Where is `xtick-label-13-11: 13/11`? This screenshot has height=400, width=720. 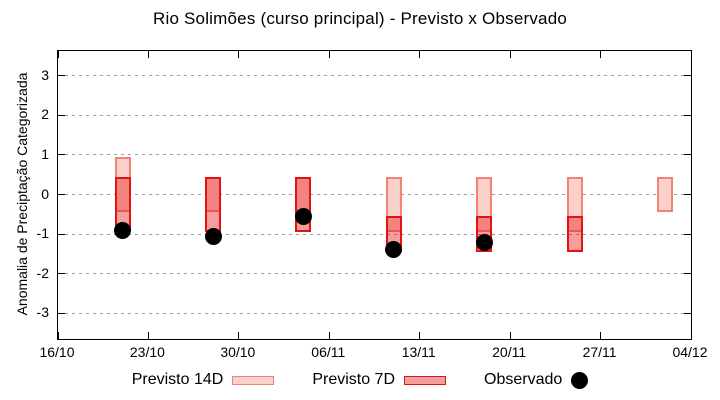 xtick-label-13-11: 13/11 is located at coordinates (418, 352).